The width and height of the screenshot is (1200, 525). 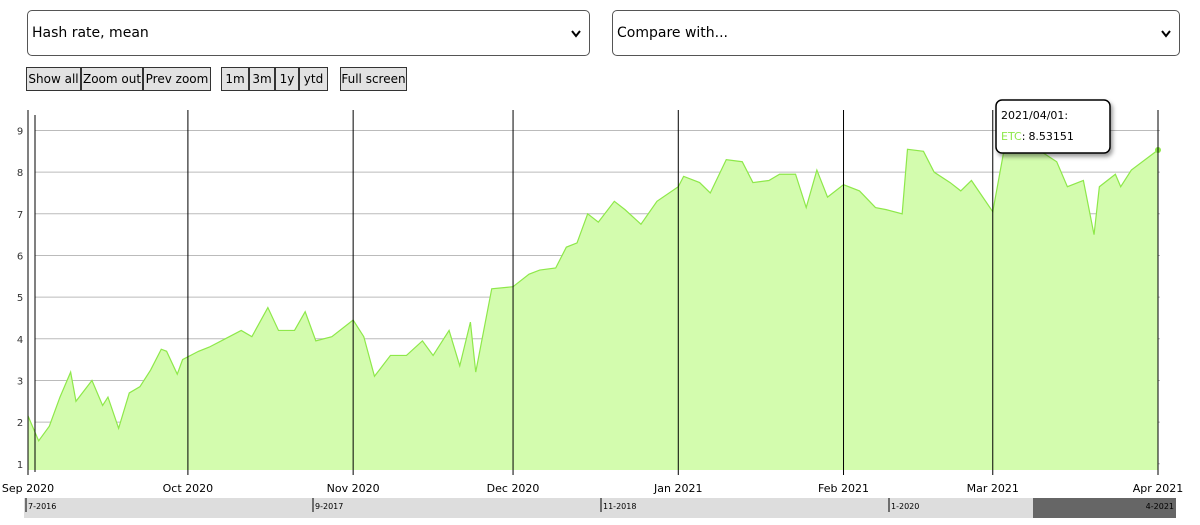 I want to click on y-tick-label: 2, so click(x=20, y=423).